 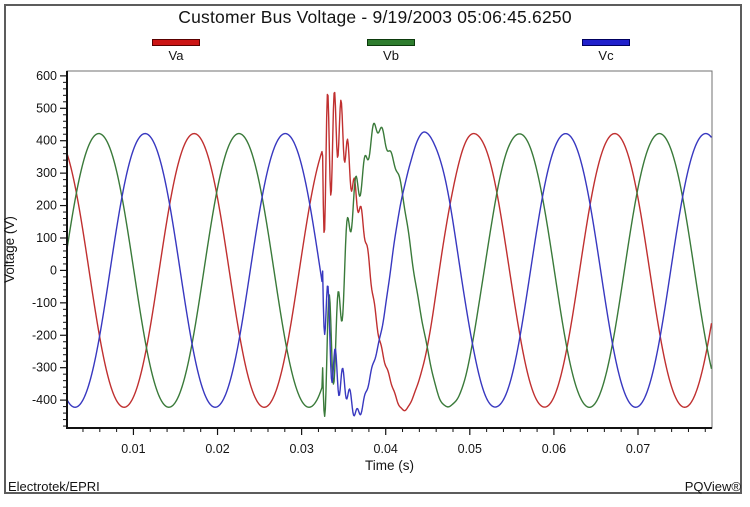 What do you see at coordinates (46, 108) in the screenshot?
I see `y-tick-label: 500` at bounding box center [46, 108].